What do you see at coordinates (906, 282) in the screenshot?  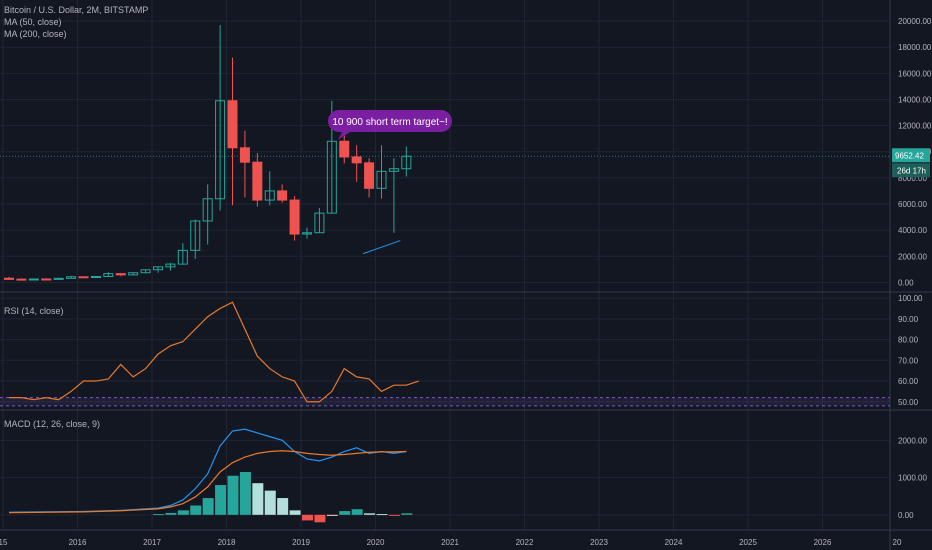 I see `price-axis-tick: 0.00` at bounding box center [906, 282].